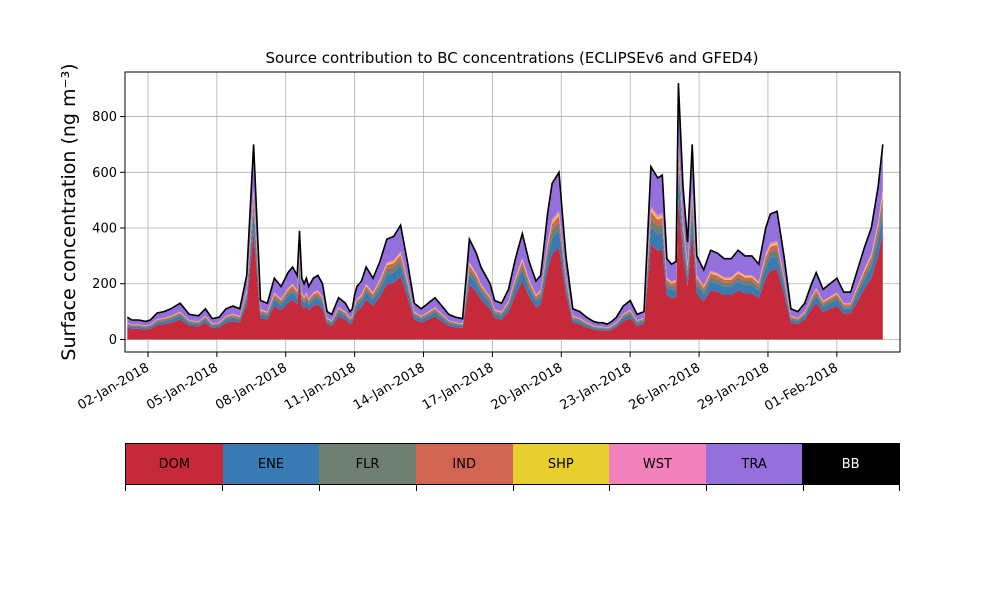 This screenshot has width=1000, height=600. What do you see at coordinates (527, 386) in the screenshot?
I see `x-tick-label: 20-Jan-2018` at bounding box center [527, 386].